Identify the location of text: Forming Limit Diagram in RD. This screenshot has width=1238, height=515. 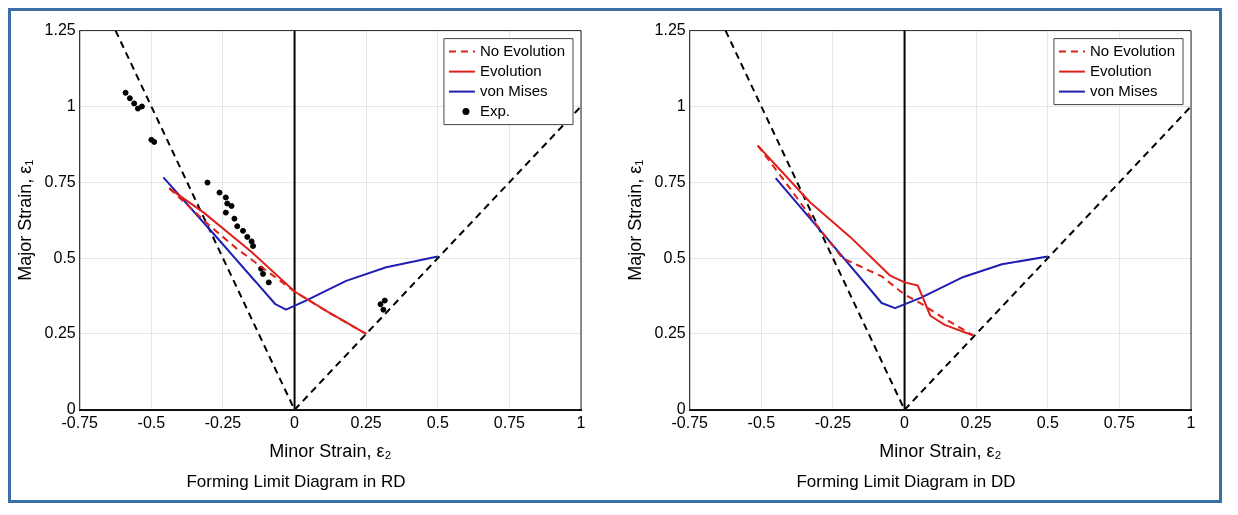
(296, 482).